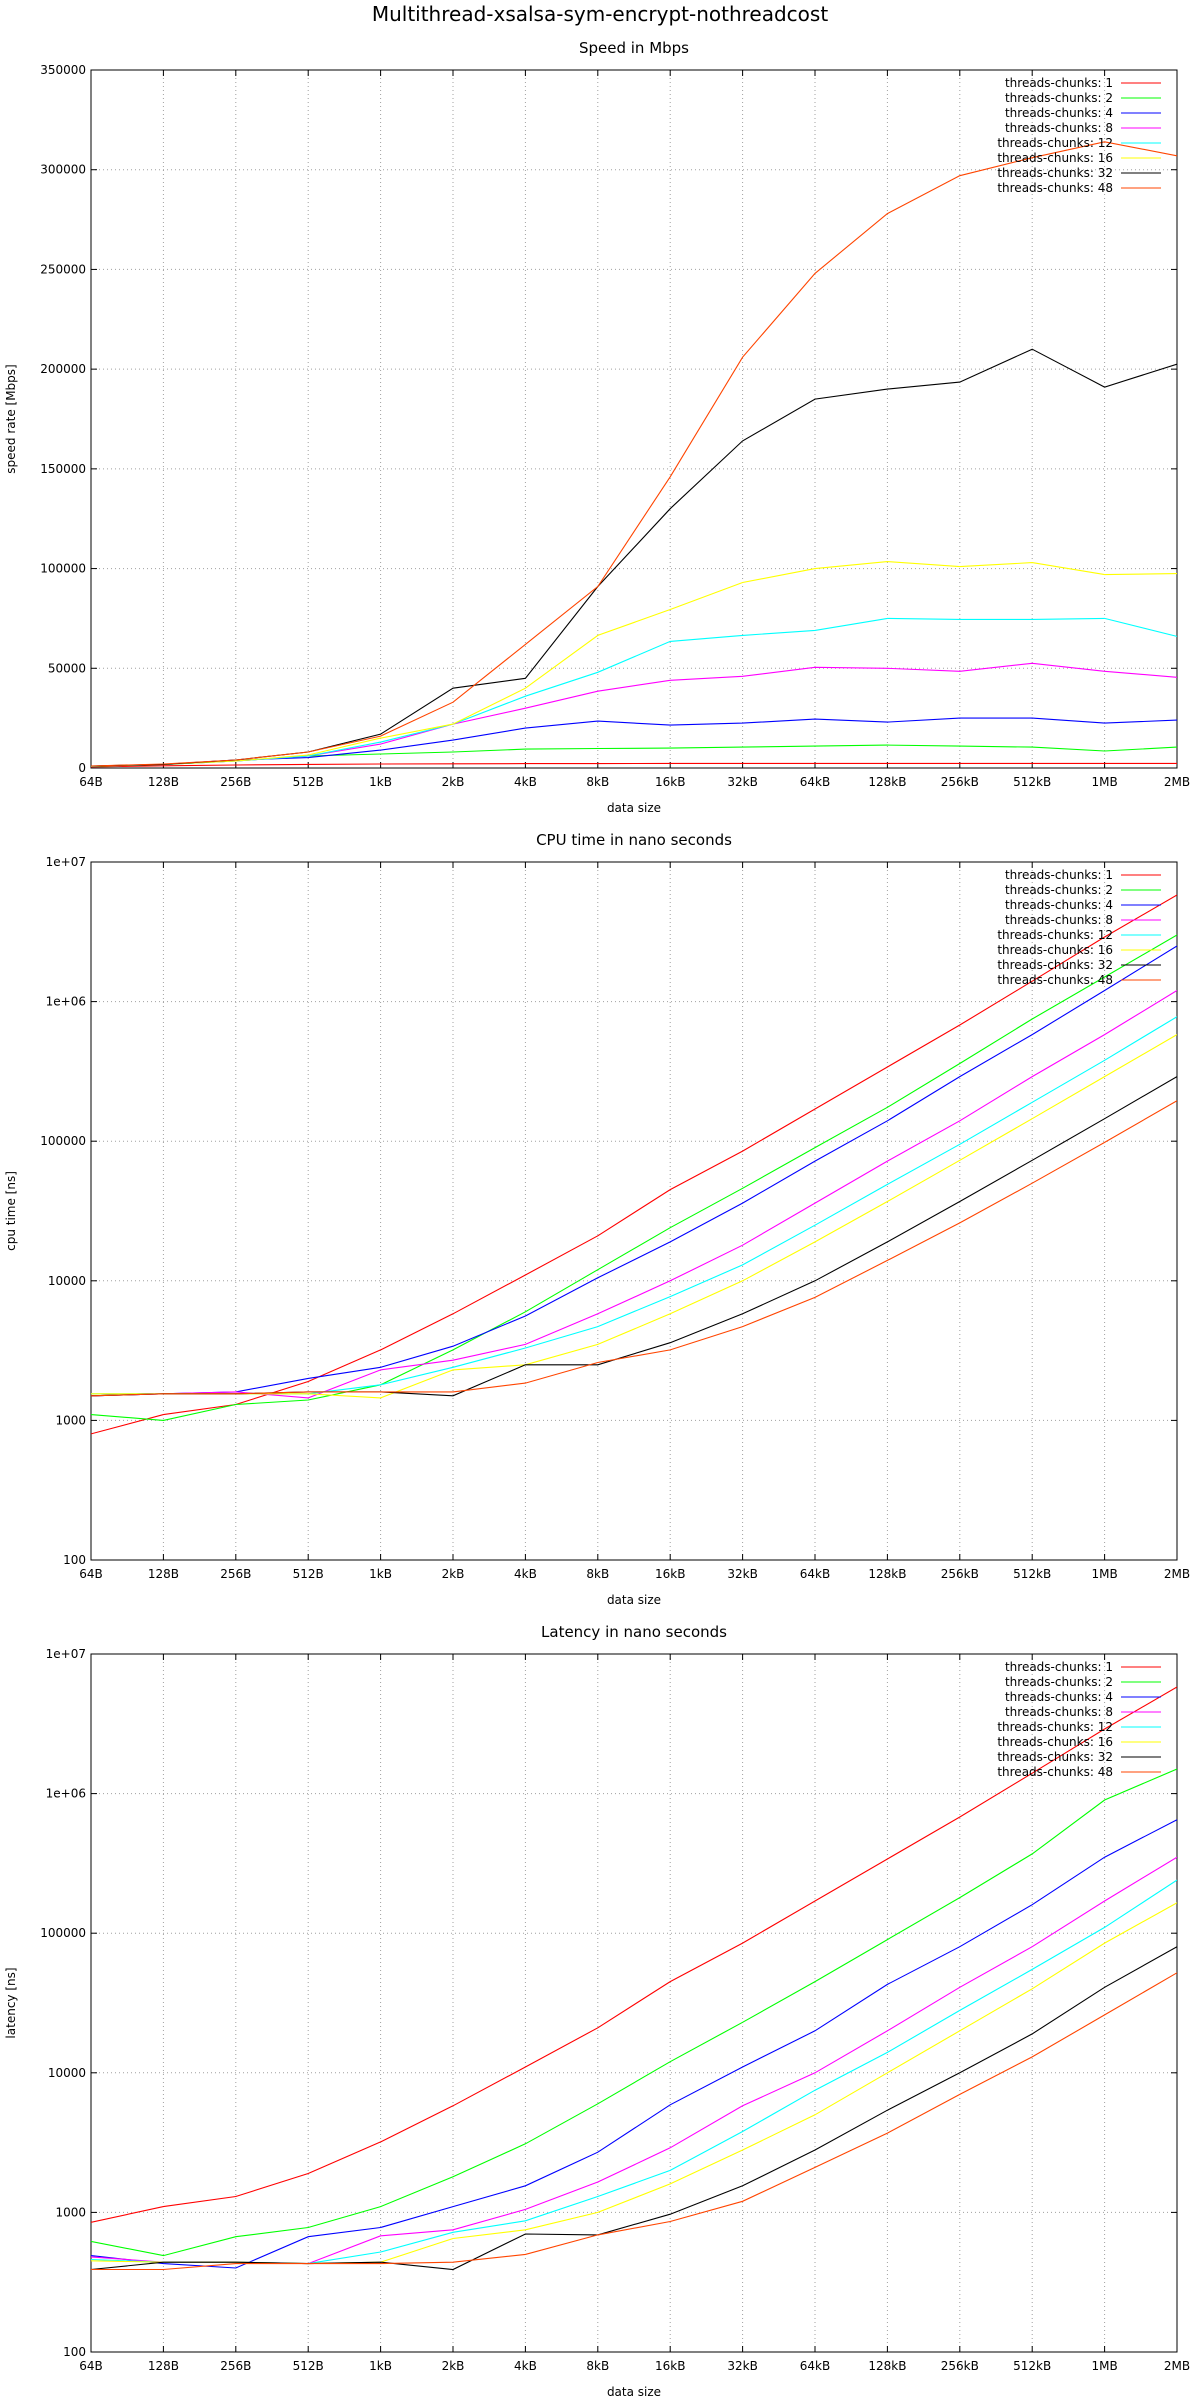 The height and width of the screenshot is (2400, 1200). Describe the element at coordinates (63, 269) in the screenshot. I see `y-tick-label: 250000` at that location.